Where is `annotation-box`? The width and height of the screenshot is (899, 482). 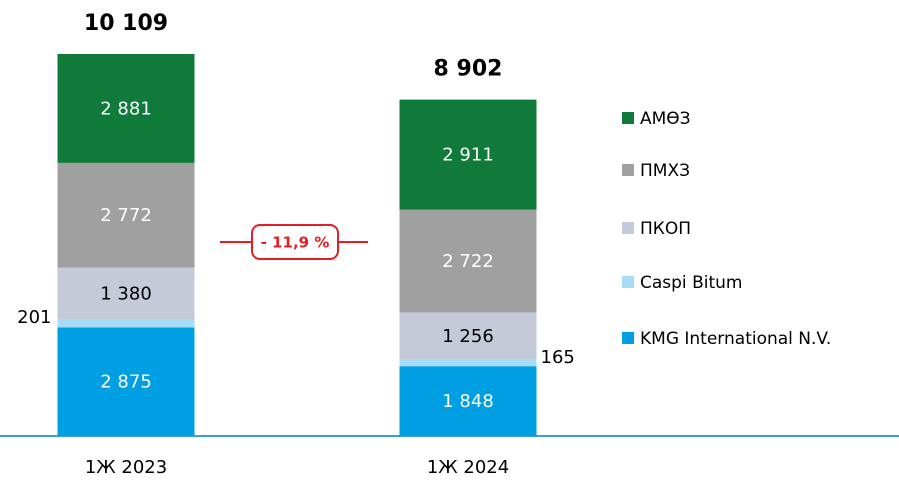 annotation-box is located at coordinates (295, 242).